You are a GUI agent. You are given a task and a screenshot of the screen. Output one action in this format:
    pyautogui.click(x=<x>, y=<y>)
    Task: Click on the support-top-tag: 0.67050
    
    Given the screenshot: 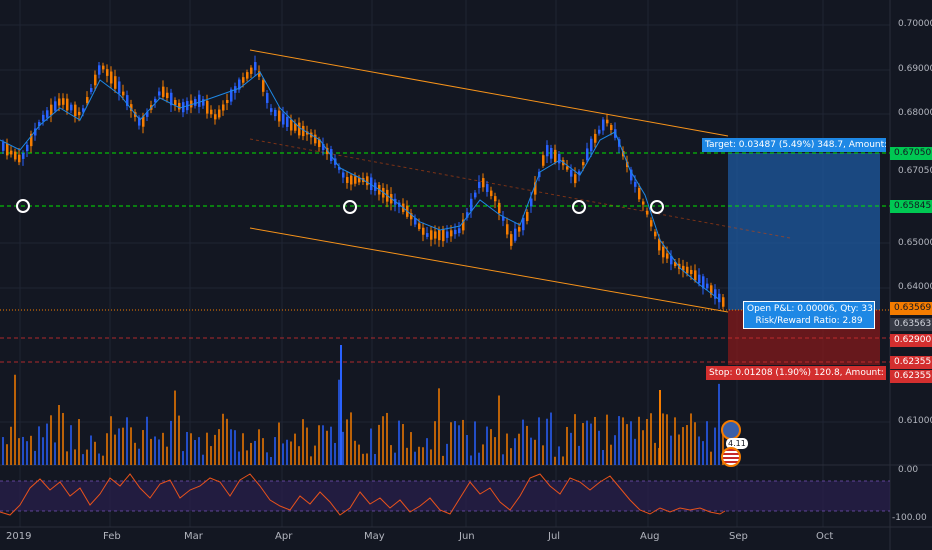 What is the action you would take?
    pyautogui.click(x=911, y=153)
    